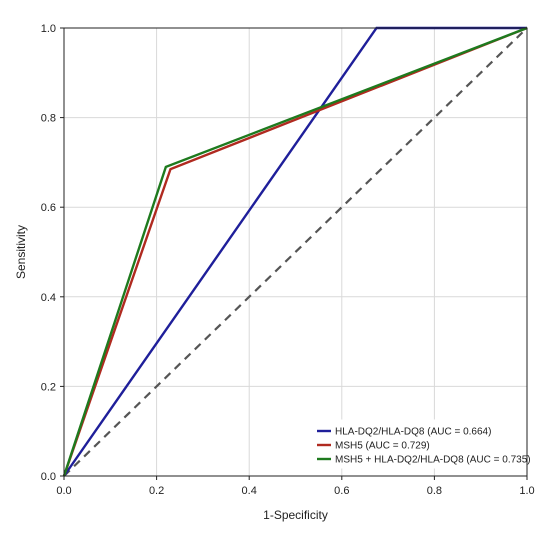 This screenshot has width=550, height=547. What do you see at coordinates (433, 460) in the screenshot?
I see `legend-label: MSH5 + HLA-DQ2/HLA-DQ8 (AUC = 0.735)` at bounding box center [433, 460].